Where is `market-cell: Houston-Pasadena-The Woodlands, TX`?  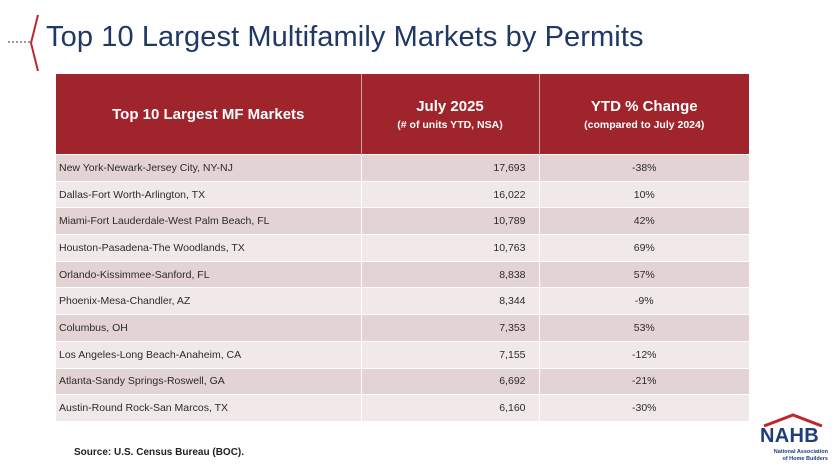
market-cell: Houston-Pasadena-The Woodlands, TX is located at coordinates (209, 248).